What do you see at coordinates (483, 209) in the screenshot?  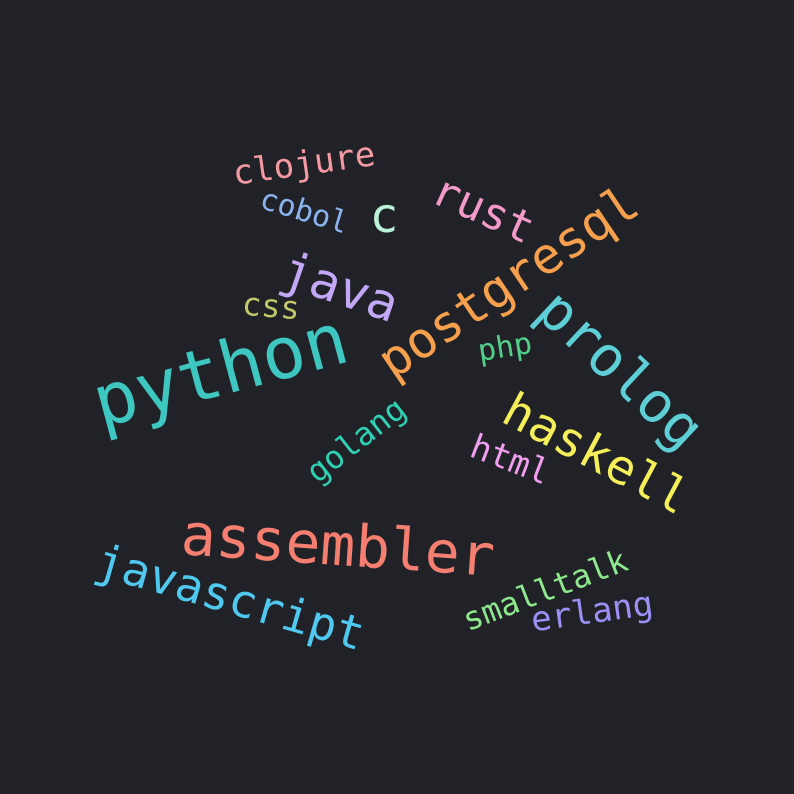 I see `word-rust: rust` at bounding box center [483, 209].